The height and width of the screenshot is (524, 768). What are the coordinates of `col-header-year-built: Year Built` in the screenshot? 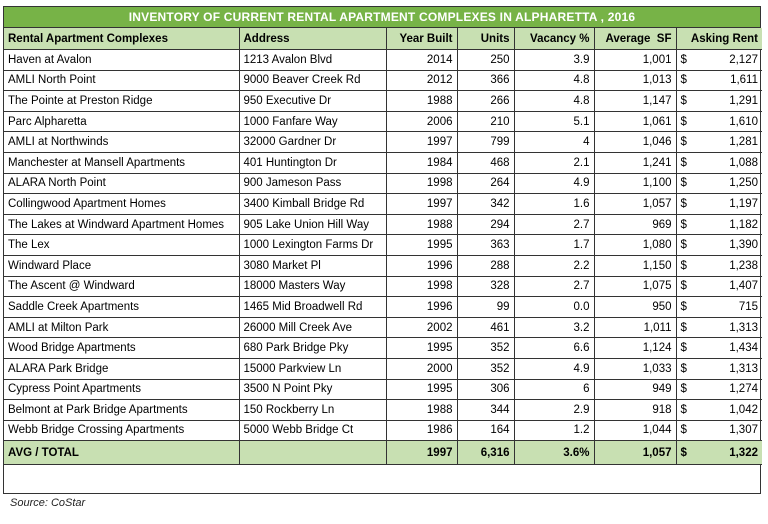 It's located at (421, 39).